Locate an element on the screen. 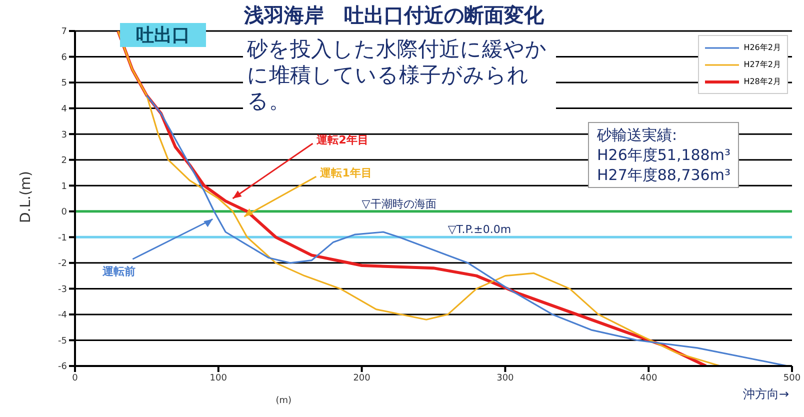 The width and height of the screenshot is (804, 417). x-tick-label: 0 is located at coordinates (75, 378).